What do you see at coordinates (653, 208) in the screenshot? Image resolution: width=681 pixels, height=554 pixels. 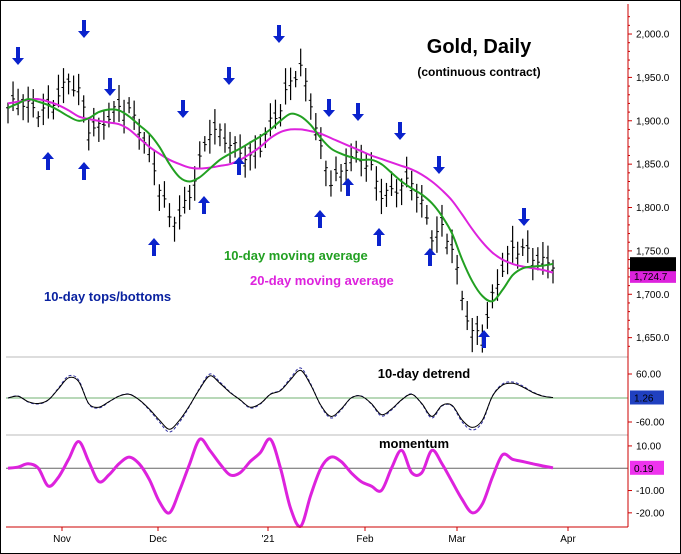 I see `price-tick-label: 1,800.0` at bounding box center [653, 208].